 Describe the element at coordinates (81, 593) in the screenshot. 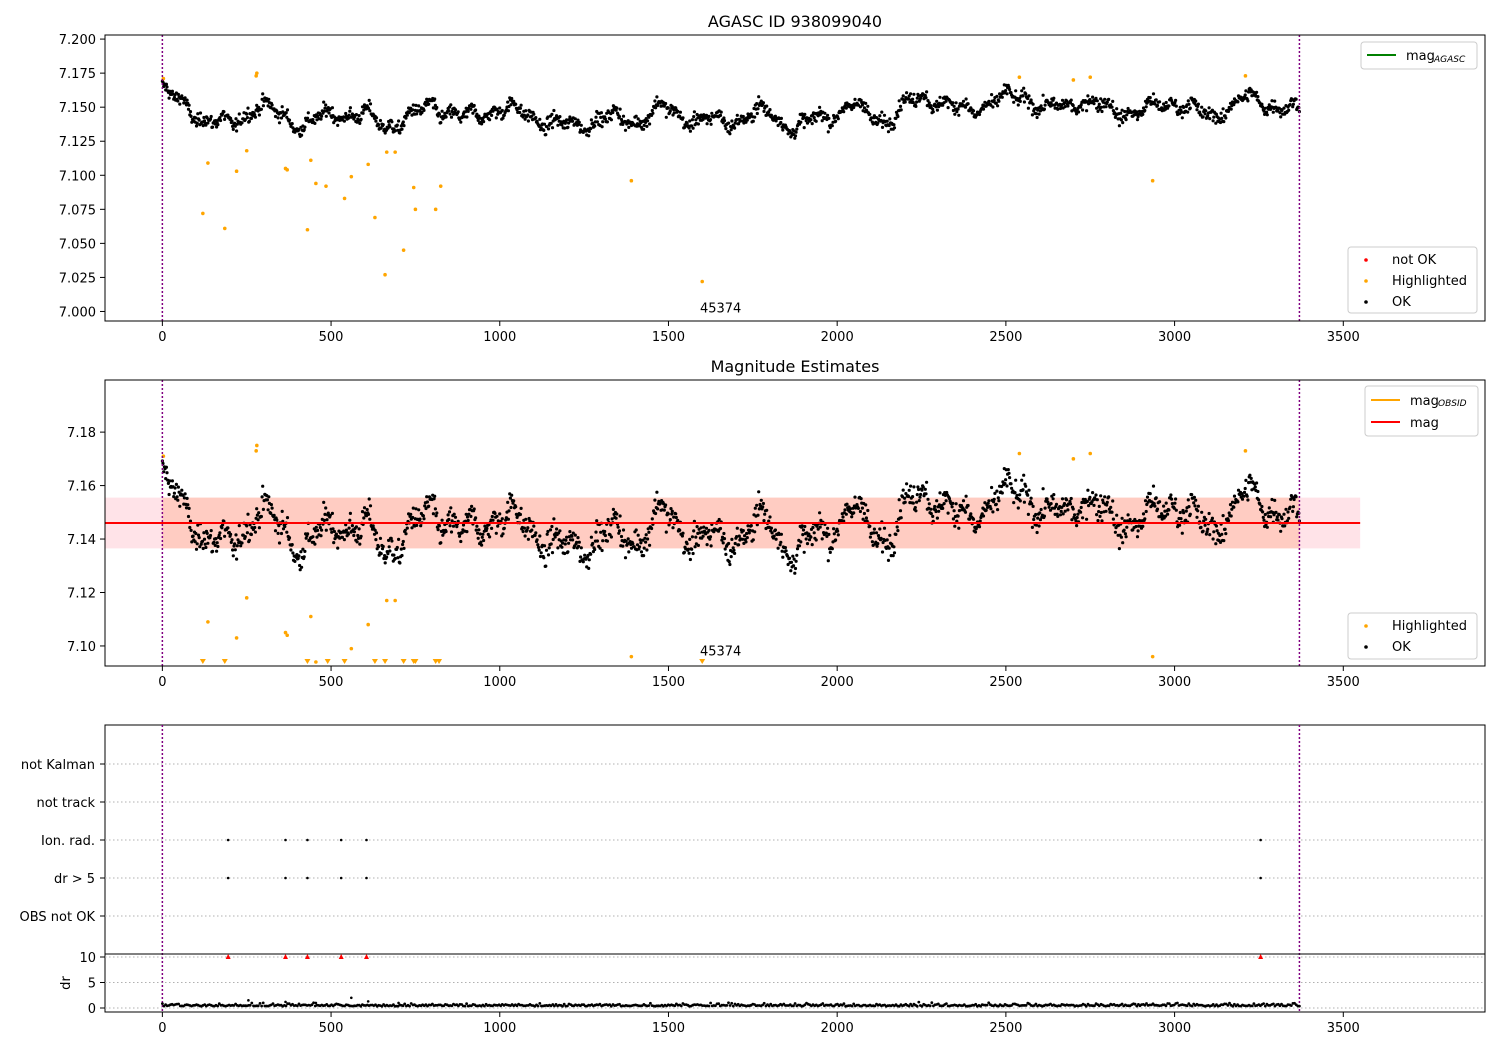

I see `y-tick-label: 7.12` at that location.